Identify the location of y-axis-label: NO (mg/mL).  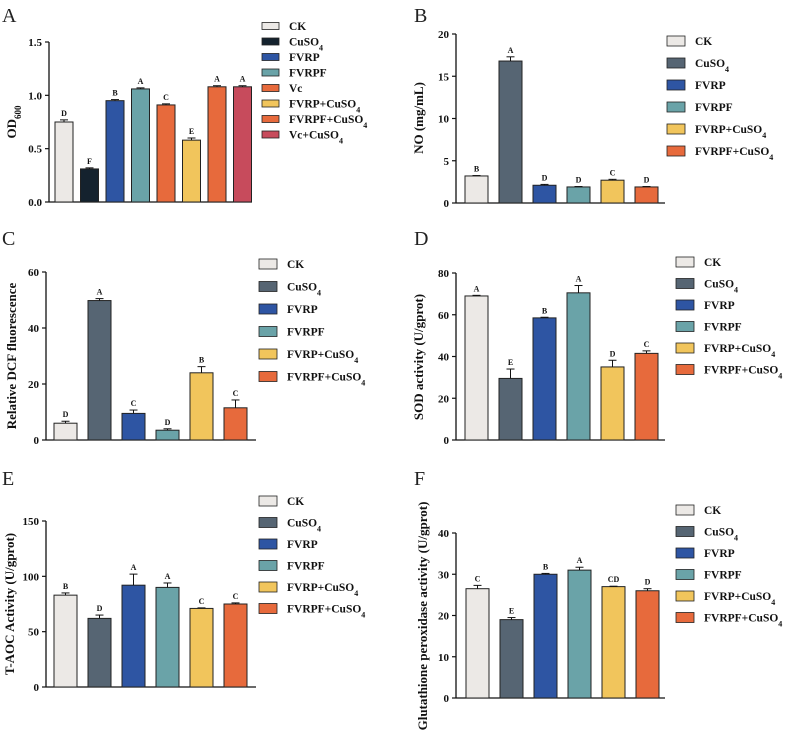
(418, 118).